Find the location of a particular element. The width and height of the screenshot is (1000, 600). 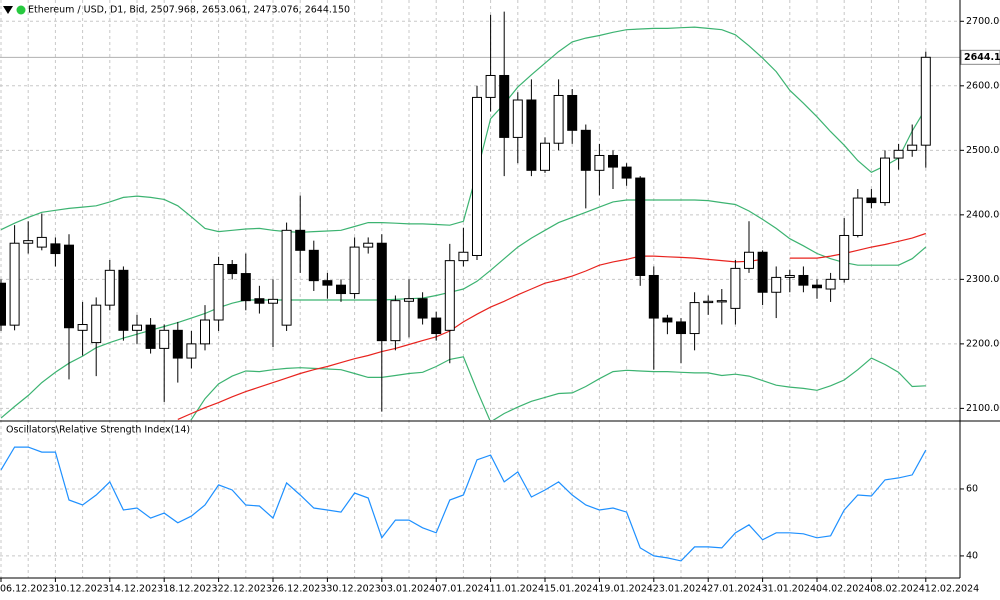

y-tick-label: 2300.000 is located at coordinates (983, 279).